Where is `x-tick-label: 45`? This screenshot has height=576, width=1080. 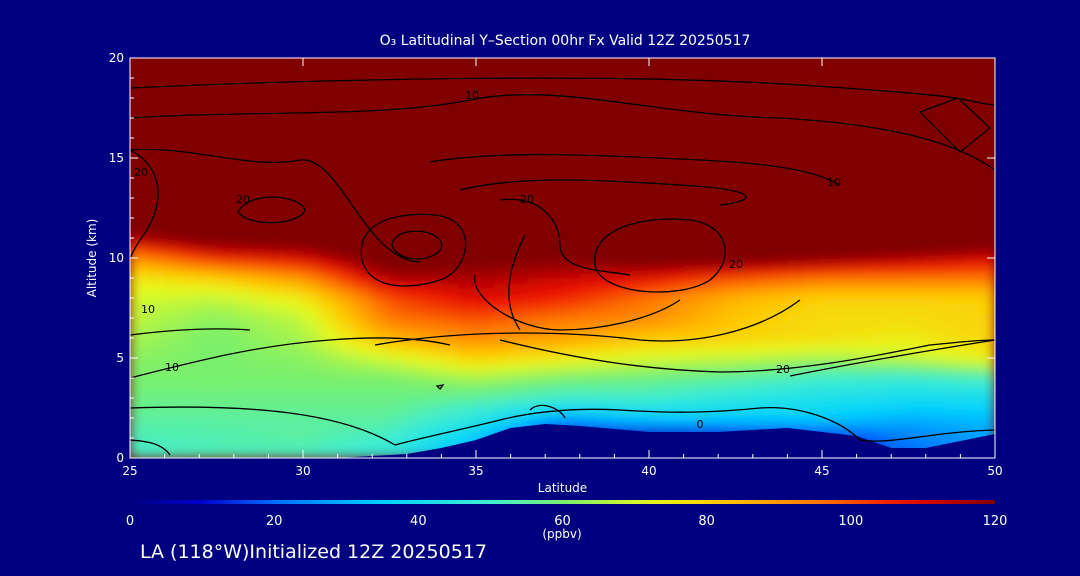
x-tick-label: 45 is located at coordinates (821, 471).